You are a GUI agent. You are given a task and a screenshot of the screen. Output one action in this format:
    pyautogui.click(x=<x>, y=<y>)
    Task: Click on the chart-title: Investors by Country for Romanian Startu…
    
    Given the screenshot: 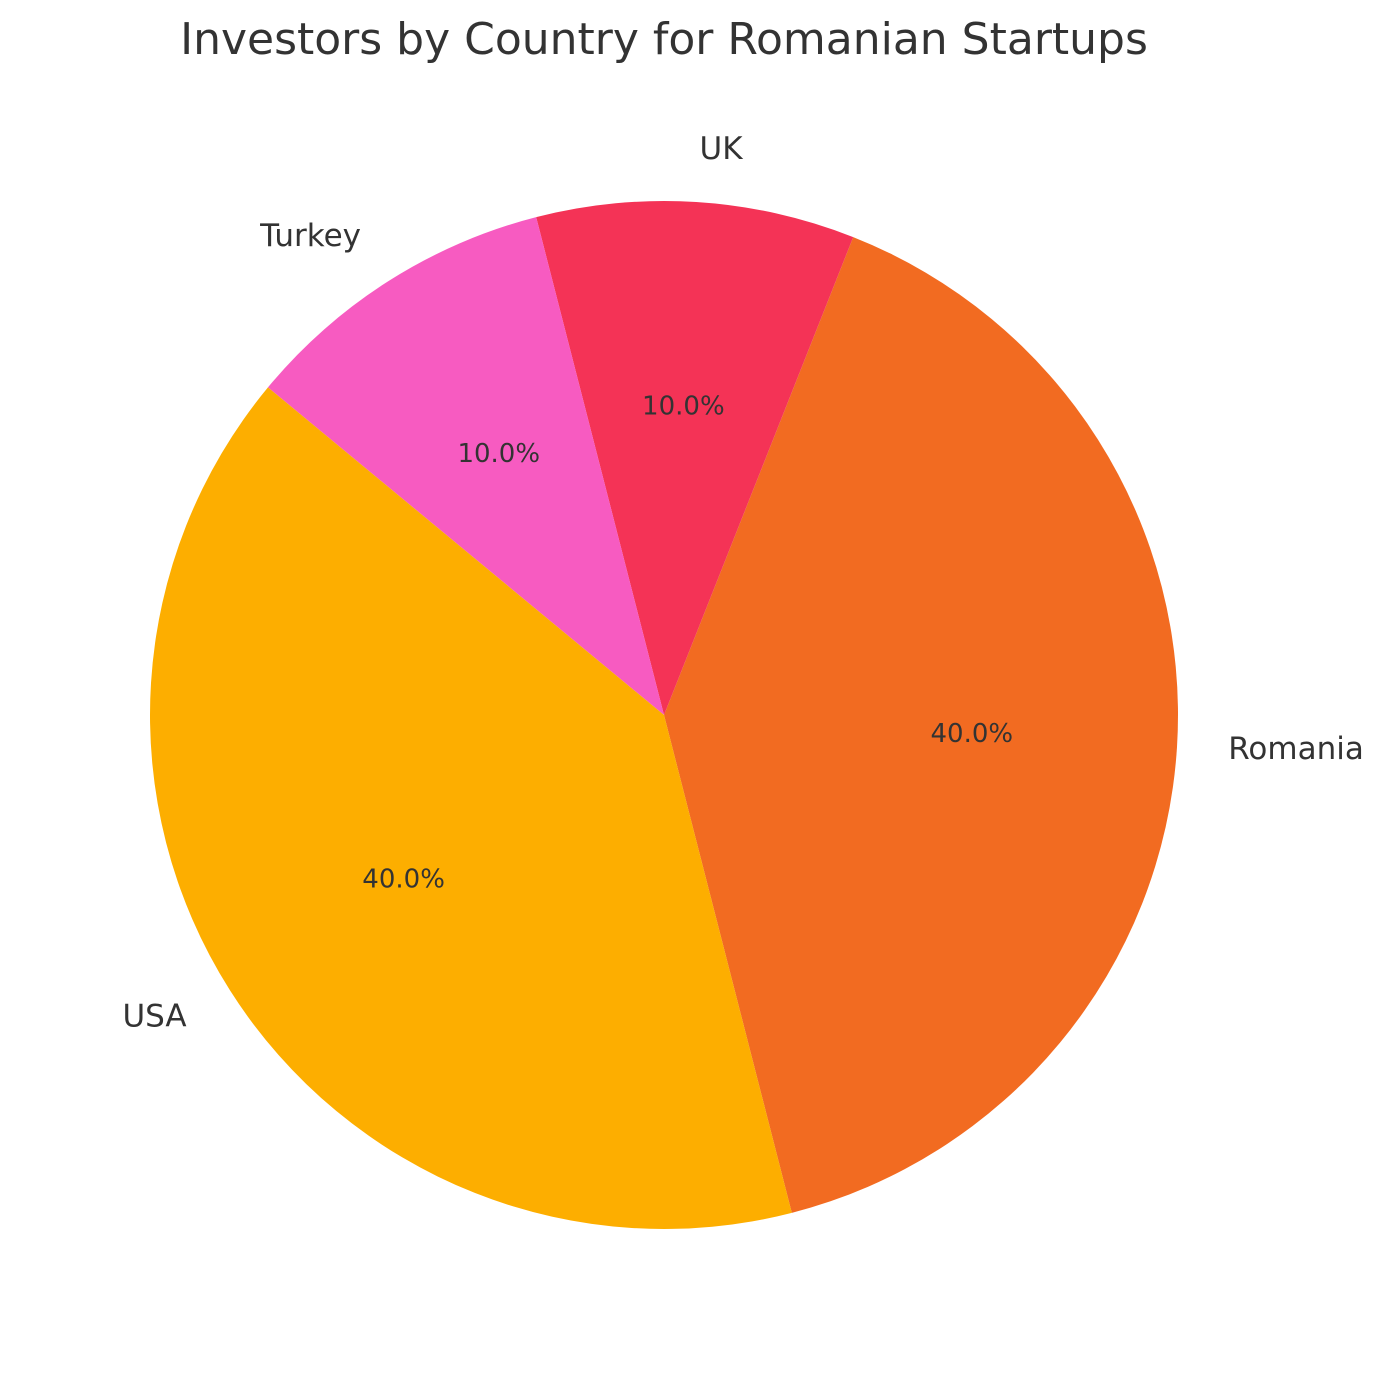 What is the action you would take?
    pyautogui.click(x=664, y=39)
    